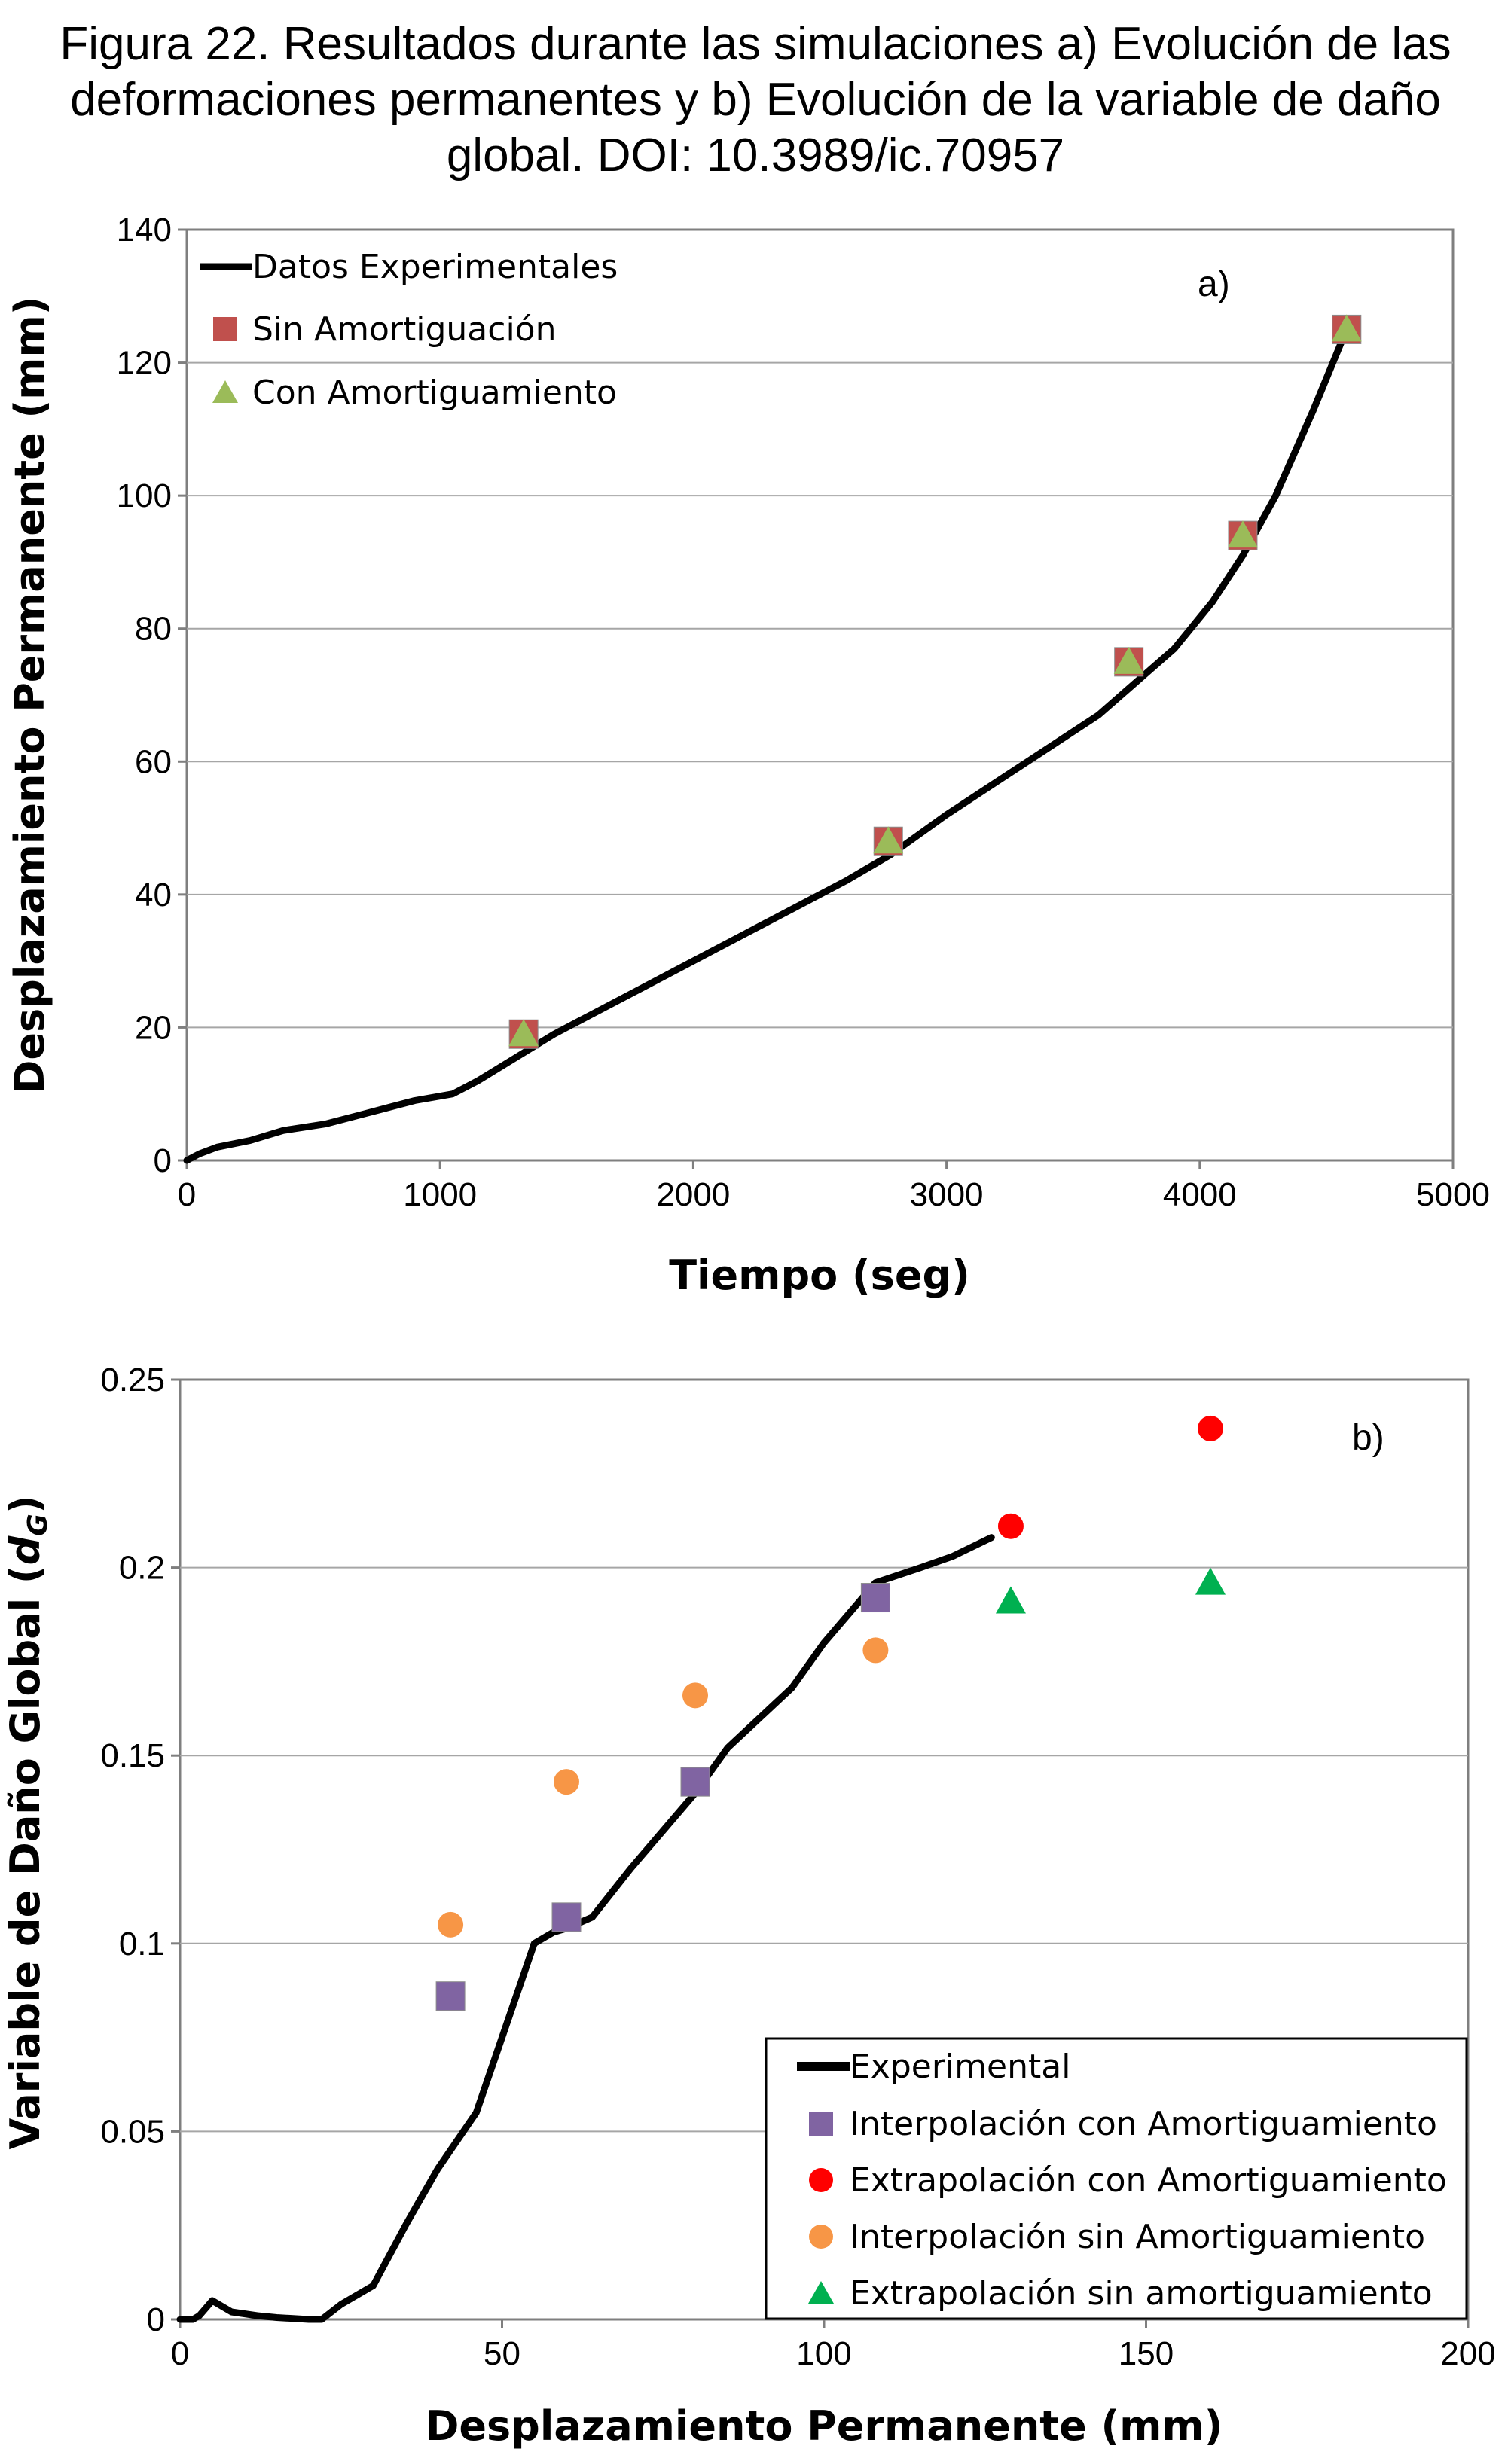 This screenshot has height=2464, width=1511. I want to click on x-tick-label: 50, so click(502, 2353).